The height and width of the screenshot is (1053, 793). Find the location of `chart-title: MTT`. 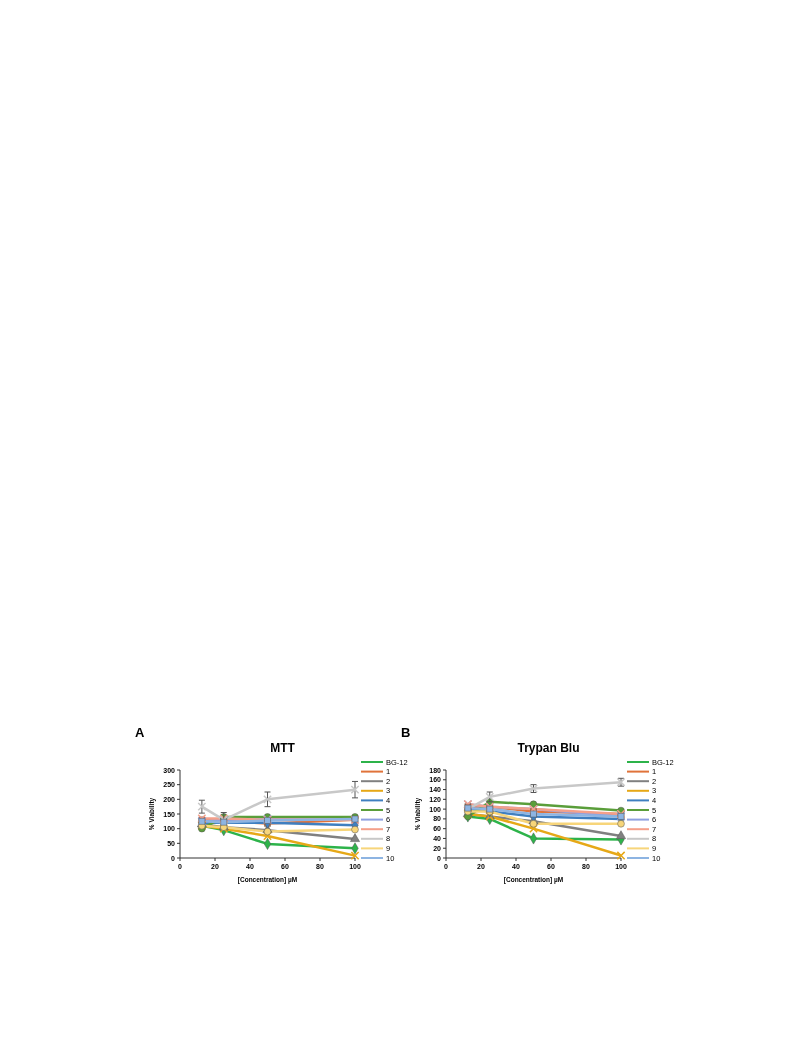

chart-title: MTT is located at coordinates (283, 748).